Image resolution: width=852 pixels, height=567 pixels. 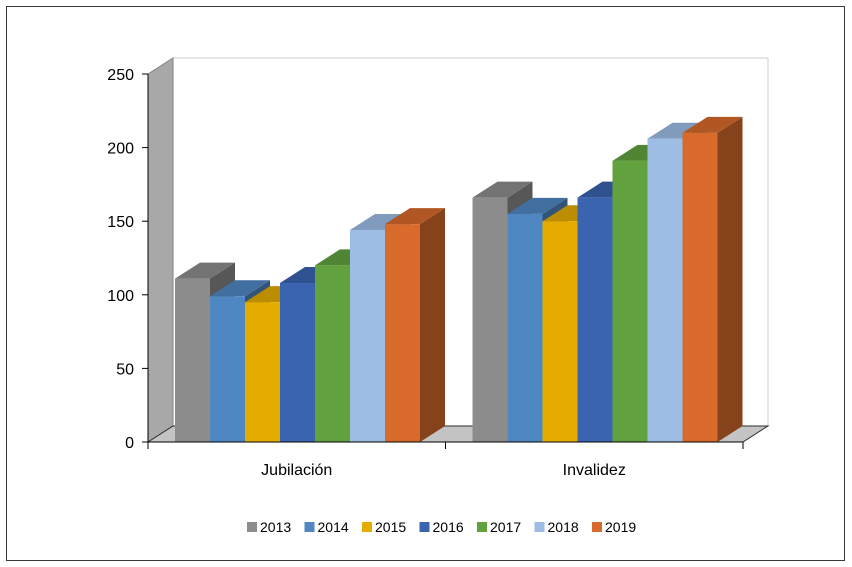 I want to click on side-wall, so click(x=160, y=250).